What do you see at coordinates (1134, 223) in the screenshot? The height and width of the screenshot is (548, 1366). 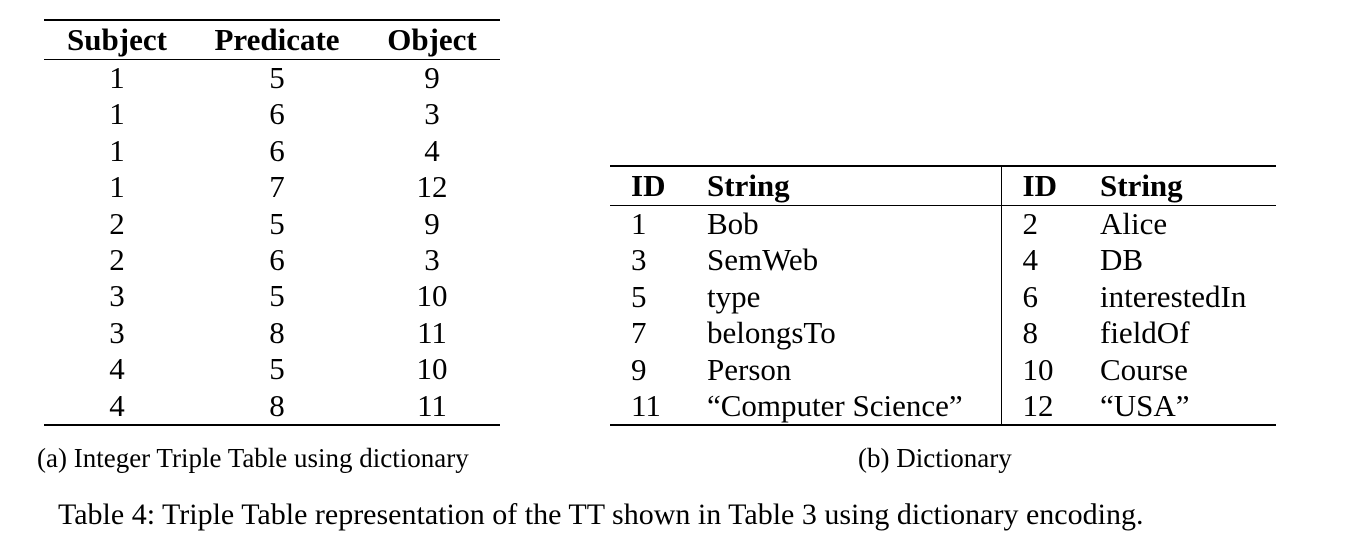 I see `string-cell: Alice` at bounding box center [1134, 223].